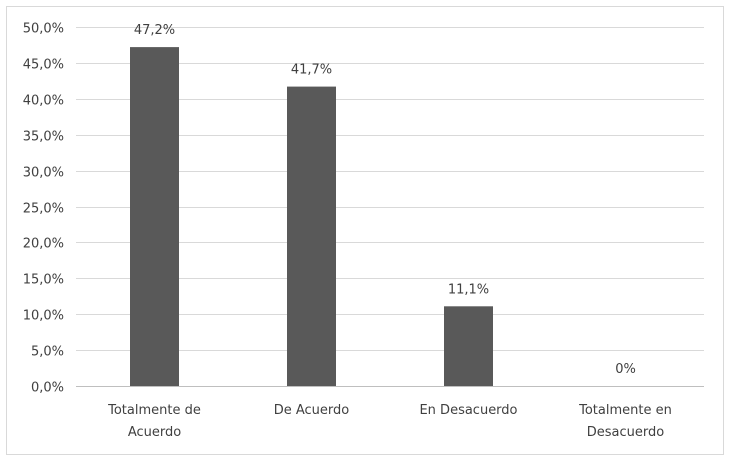  Describe the element at coordinates (43, 65) in the screenshot. I see `y-tick-label: 45,0%` at that location.